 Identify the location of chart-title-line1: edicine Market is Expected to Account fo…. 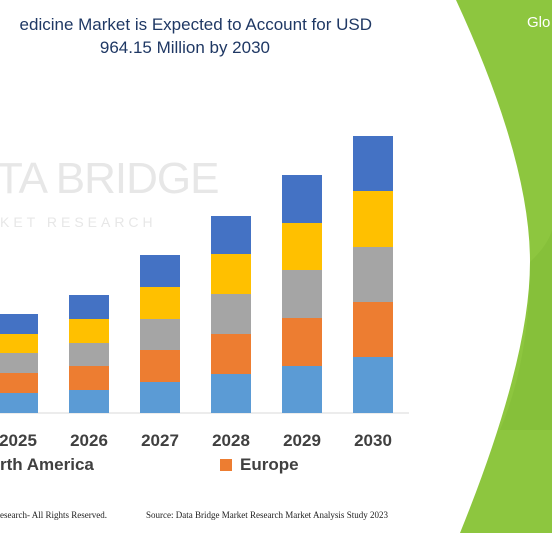
(195, 24).